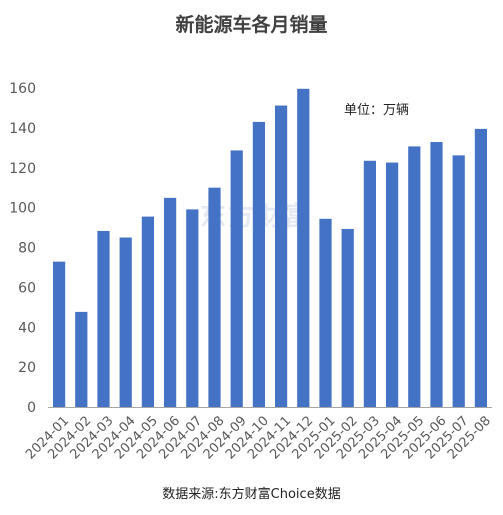 The image size is (503, 515). I want to click on y-tick-label: 100, so click(22, 209).